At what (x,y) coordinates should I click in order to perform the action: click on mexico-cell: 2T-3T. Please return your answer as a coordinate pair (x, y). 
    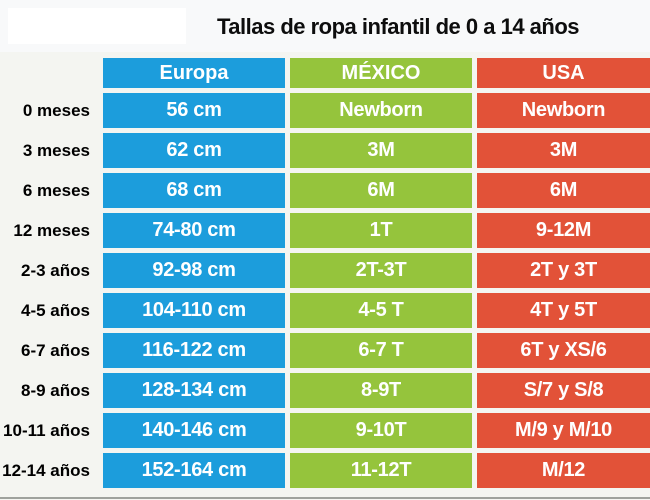
    Looking at the image, I should click on (381, 270).